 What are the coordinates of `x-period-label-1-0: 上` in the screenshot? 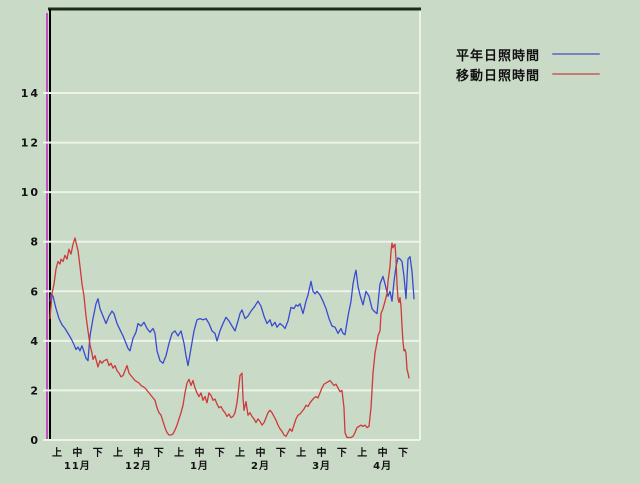 It's located at (118, 452).